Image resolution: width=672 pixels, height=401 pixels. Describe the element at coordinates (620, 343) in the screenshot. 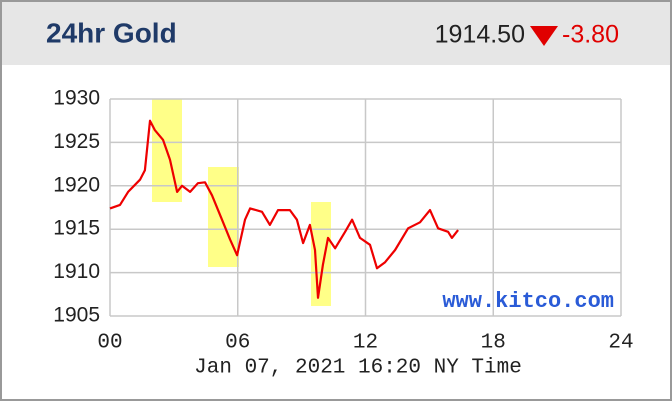

I see `x-tick-label: 24` at that location.